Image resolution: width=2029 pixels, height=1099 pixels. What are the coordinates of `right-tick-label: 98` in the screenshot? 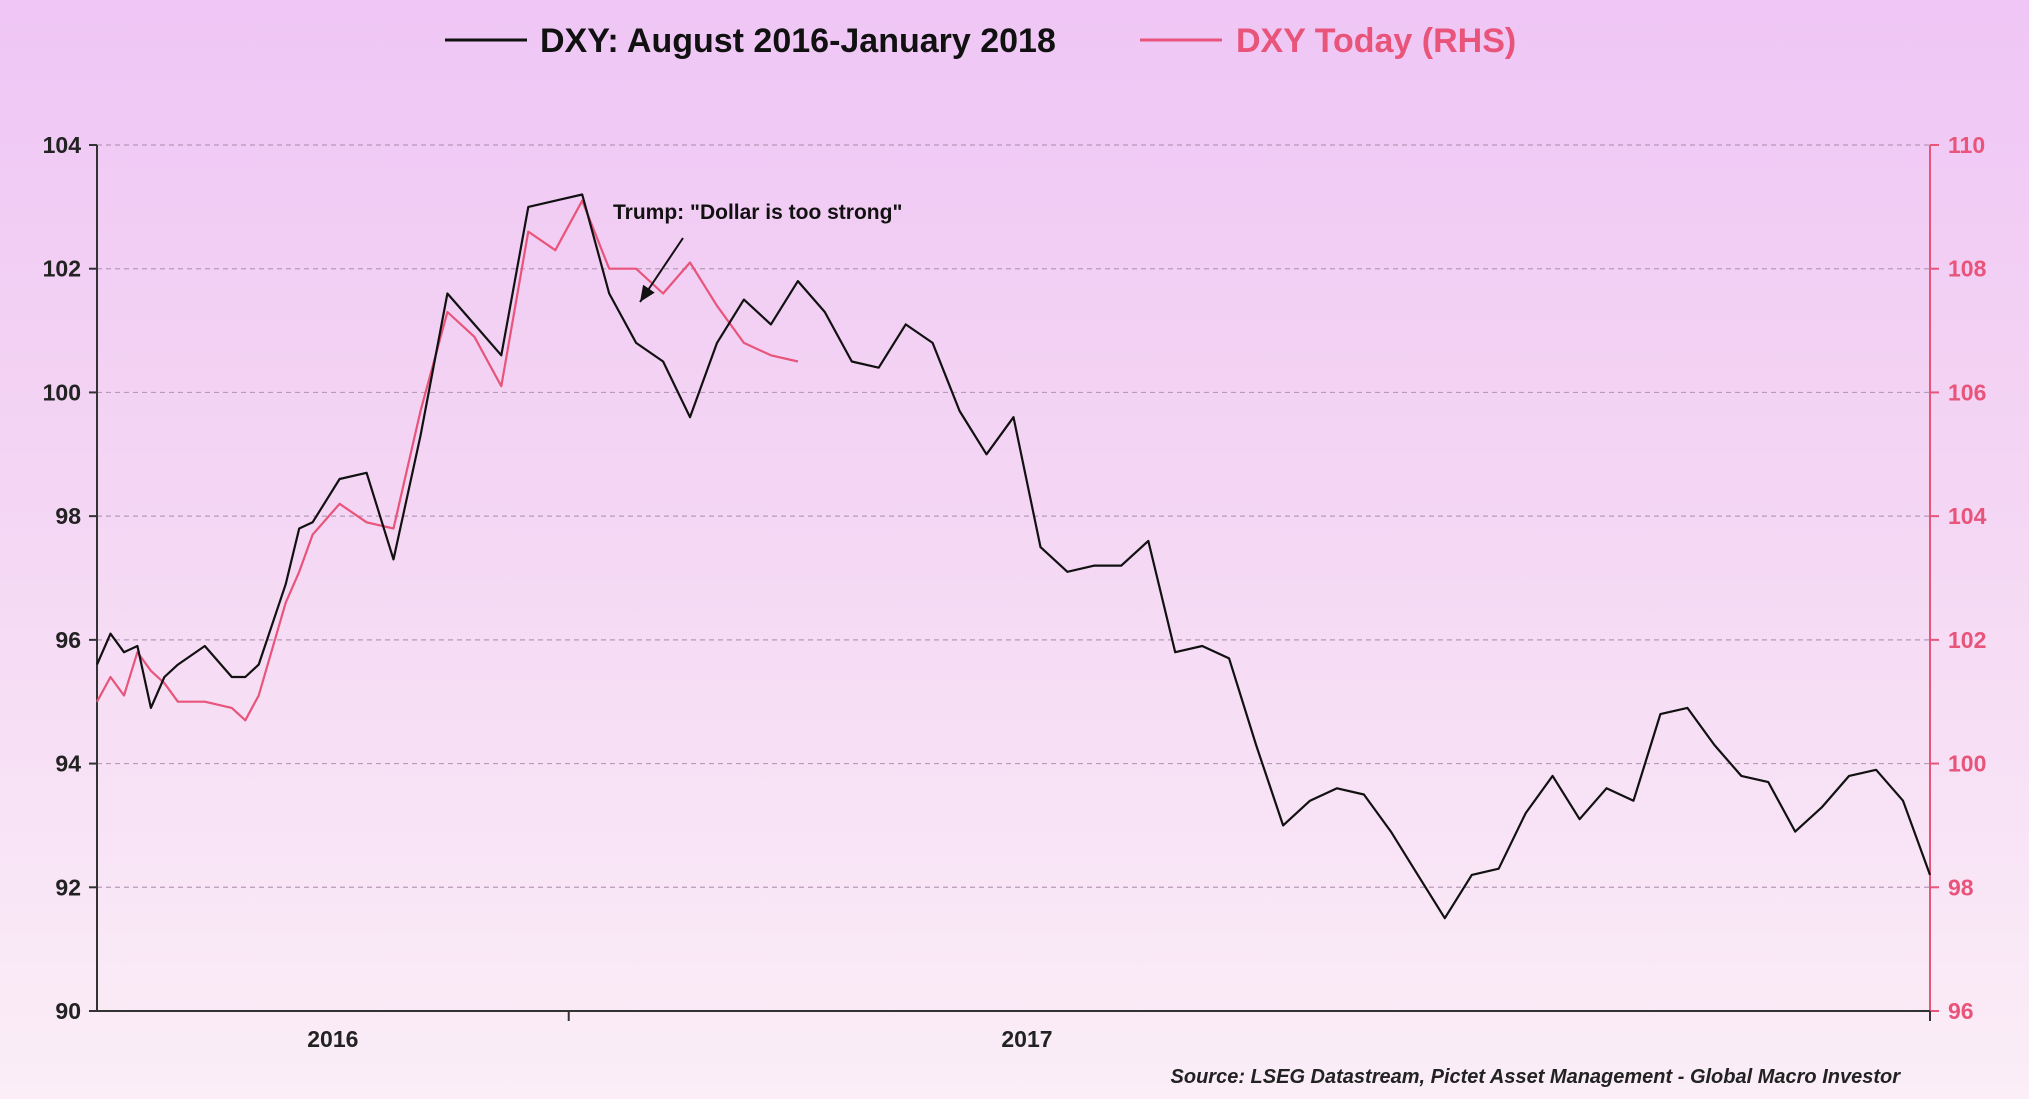 It's located at (1961, 887).